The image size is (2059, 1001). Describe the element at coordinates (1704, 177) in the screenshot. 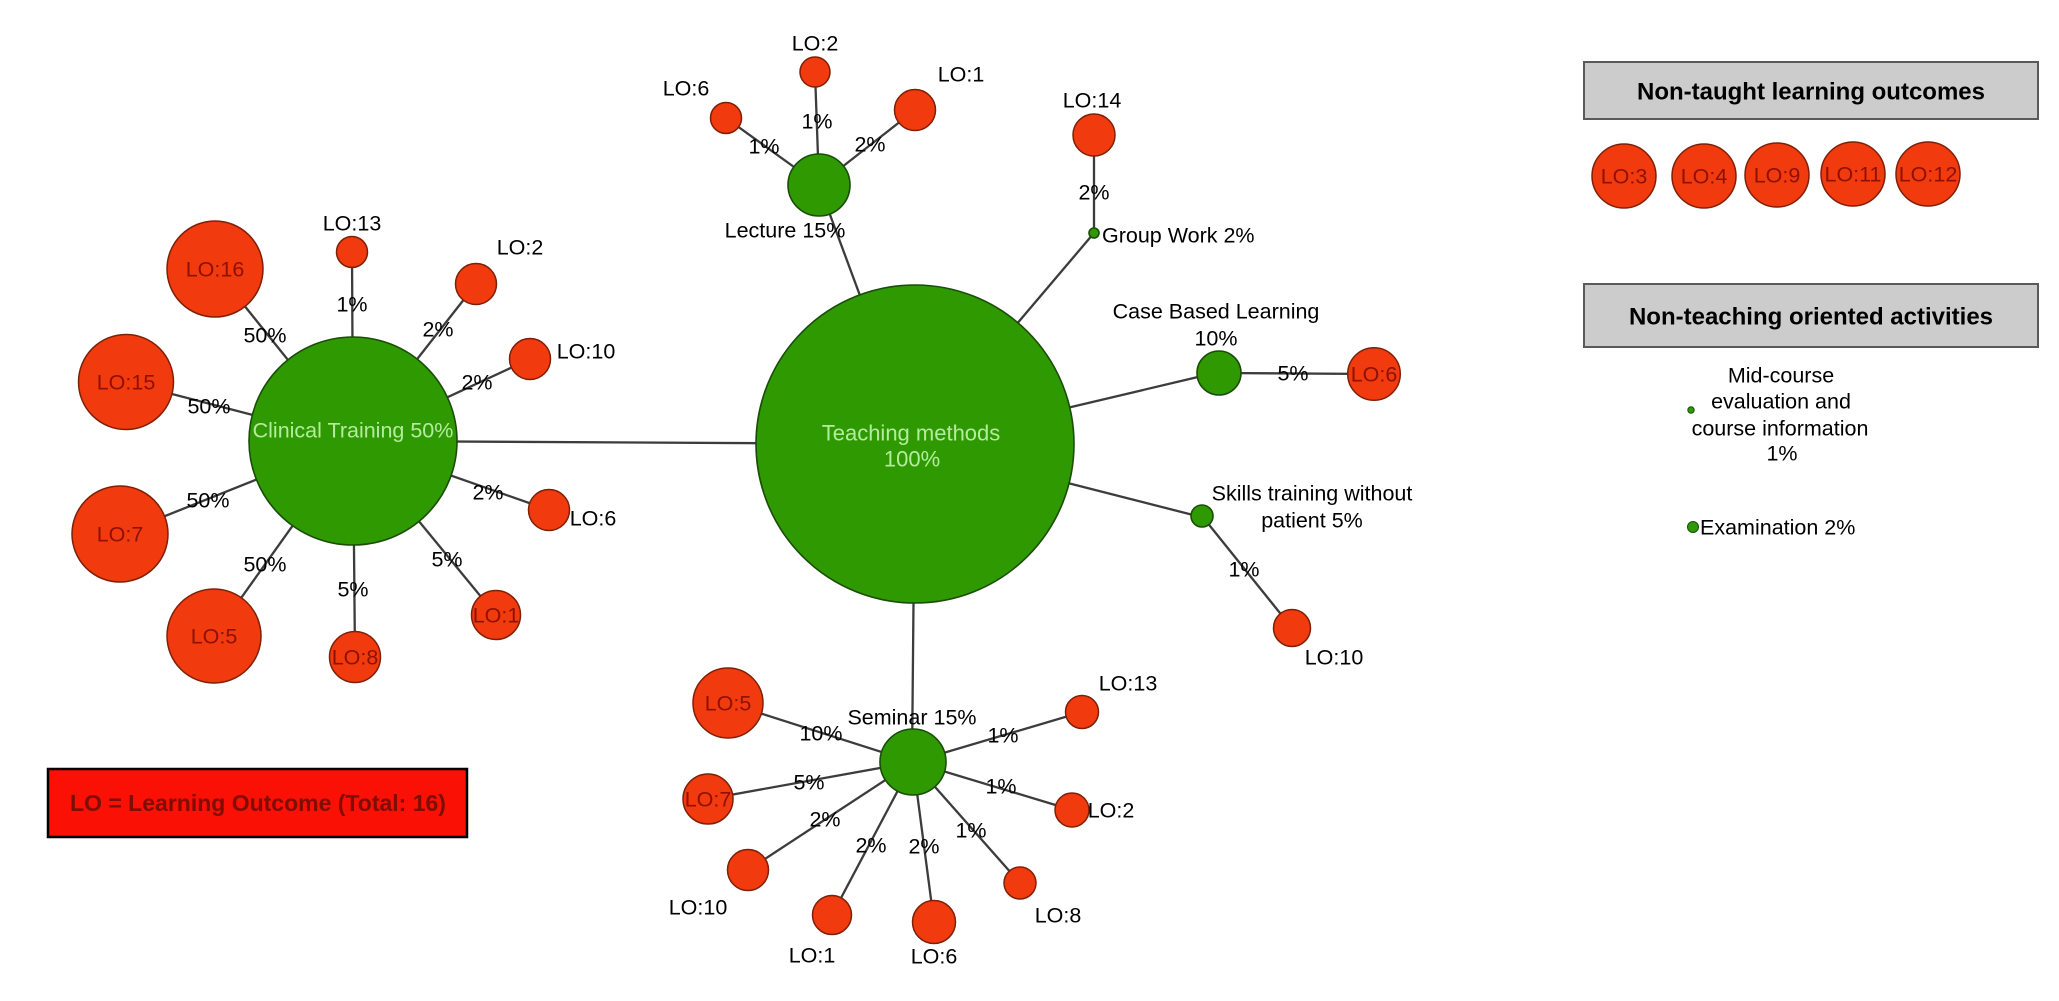

I see `svg-text: LO:4` at that location.